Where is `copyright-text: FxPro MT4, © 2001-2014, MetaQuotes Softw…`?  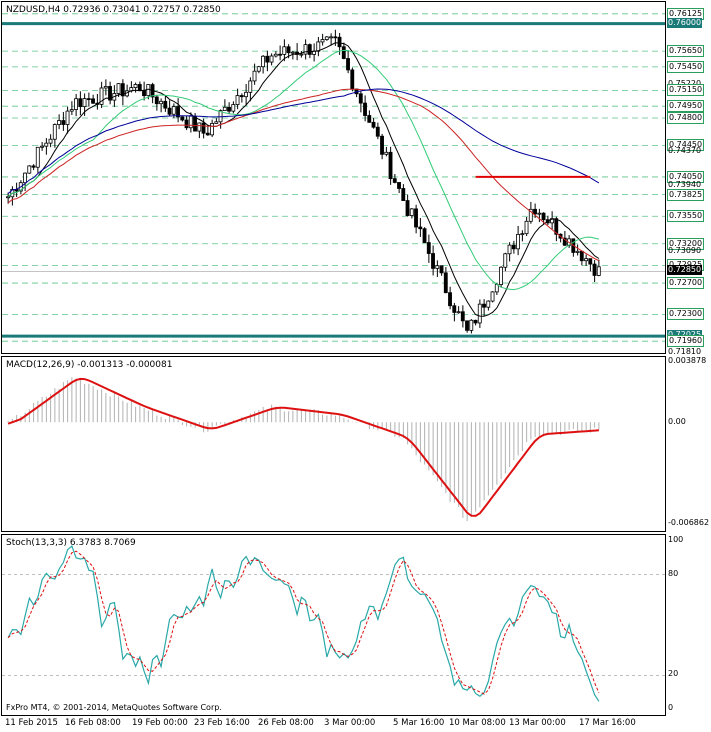 copyright-text: FxPro MT4, © 2001-2014, MetaQuotes Softw… is located at coordinates (114, 707).